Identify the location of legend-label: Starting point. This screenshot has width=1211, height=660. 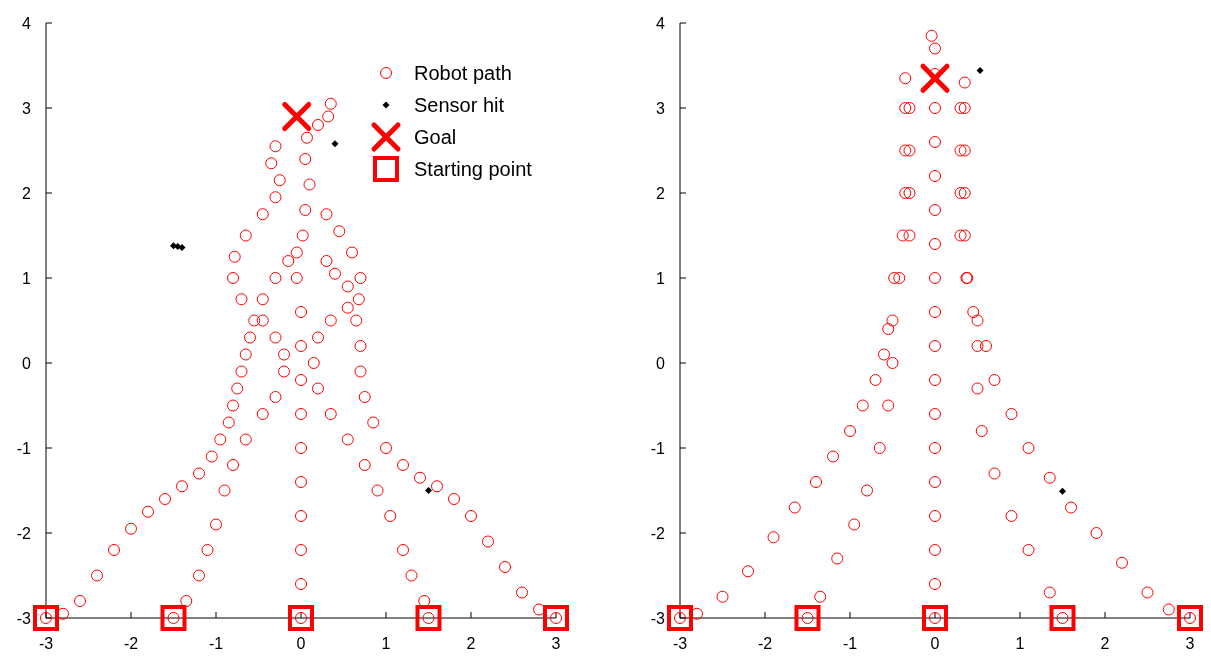
(473, 169).